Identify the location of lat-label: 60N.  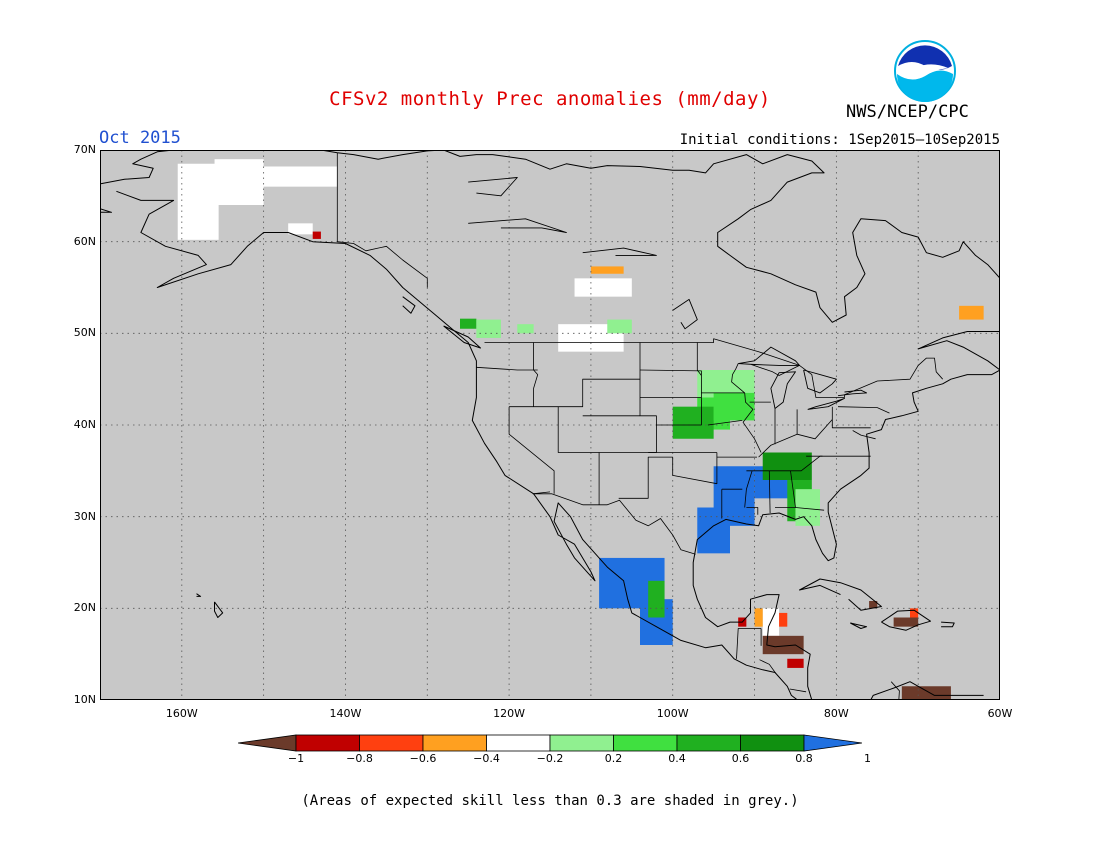
(84, 241).